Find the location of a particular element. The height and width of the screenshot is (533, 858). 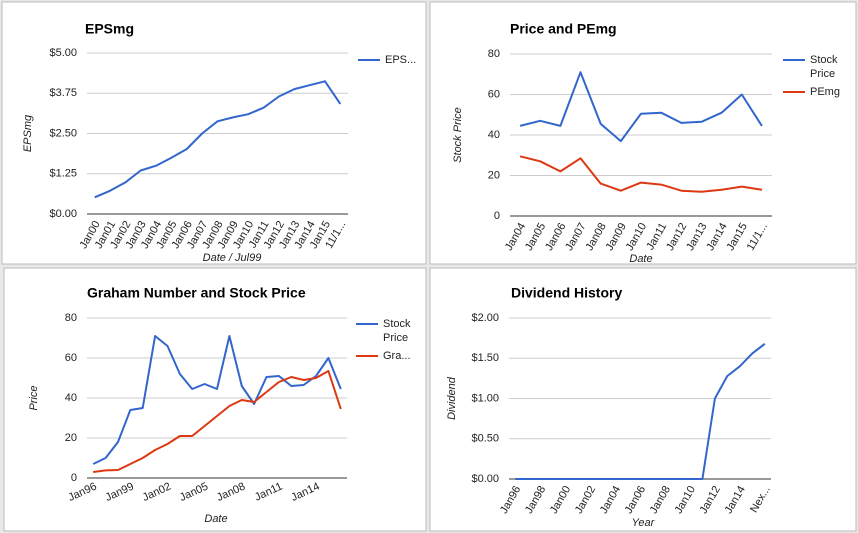

y-tick-label: $0.50 is located at coordinates (485, 439).